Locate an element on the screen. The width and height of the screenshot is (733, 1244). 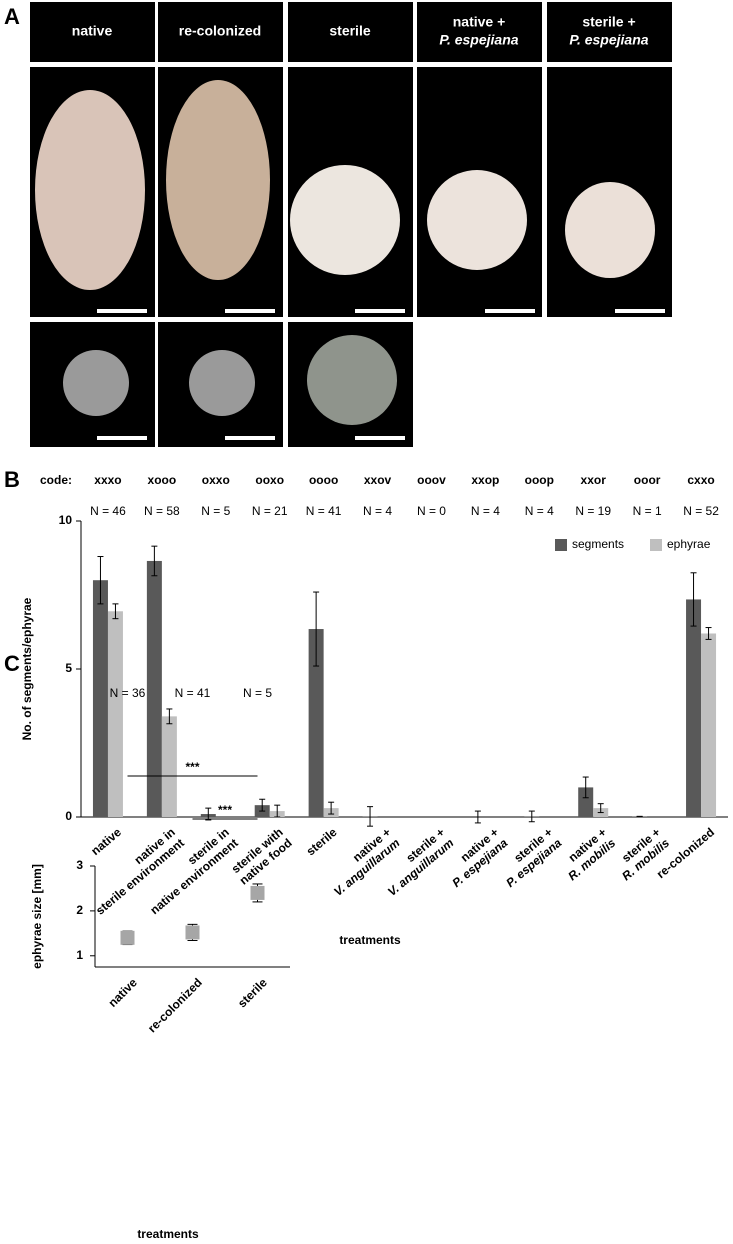
x-tick-label: re-colonized is located at coordinates (175, 1005).